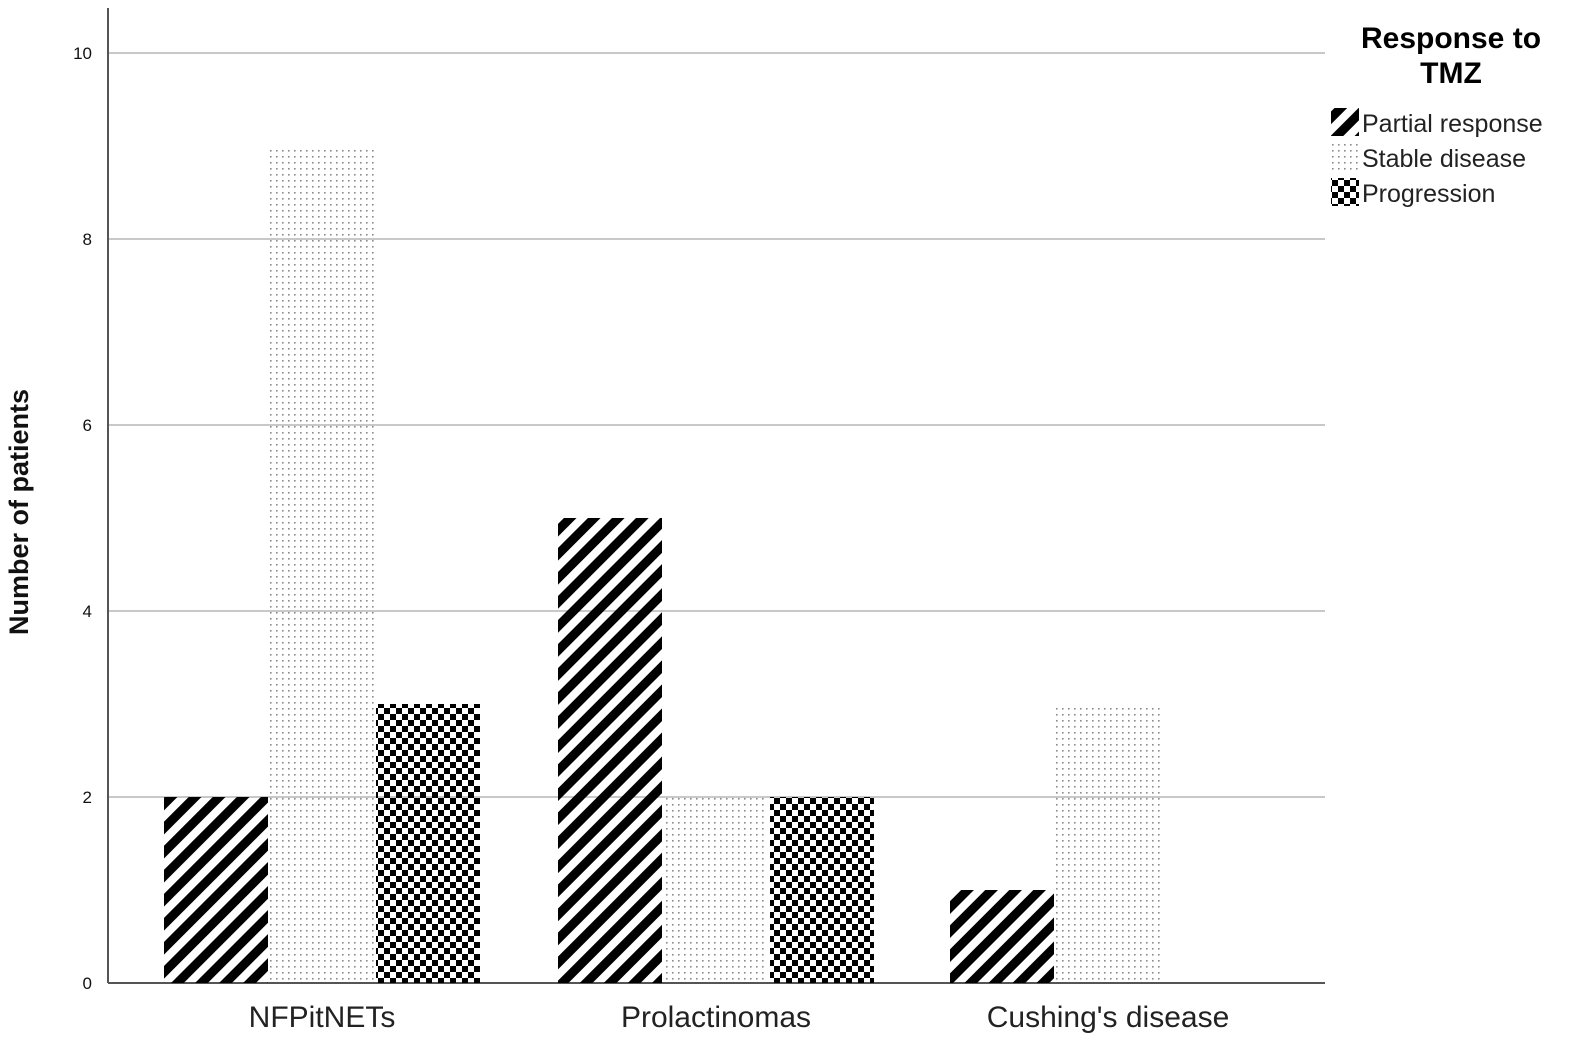  Describe the element at coordinates (87, 425) in the screenshot. I see `y-tick-label: 6` at that location.